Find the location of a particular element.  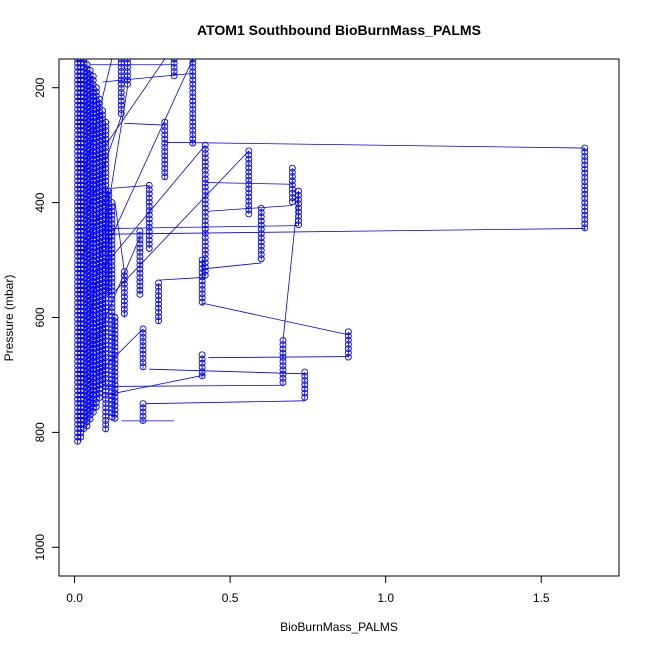

x-tick-label: 1.5 is located at coordinates (541, 598).